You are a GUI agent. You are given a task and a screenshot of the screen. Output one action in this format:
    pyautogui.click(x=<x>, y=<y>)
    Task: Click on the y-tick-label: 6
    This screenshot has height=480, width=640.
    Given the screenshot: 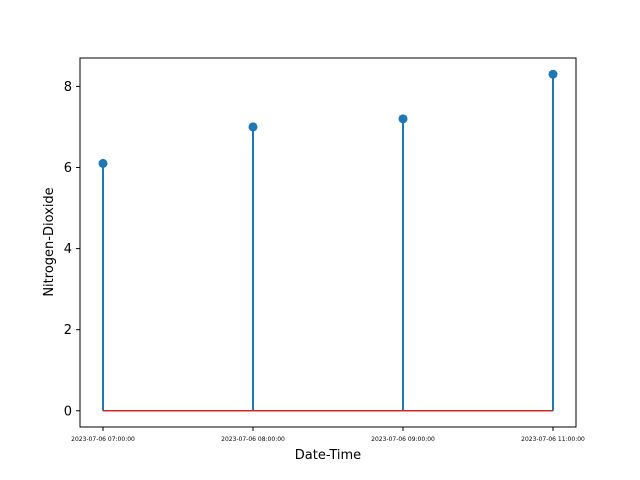 What is the action you would take?
    pyautogui.click(x=68, y=168)
    